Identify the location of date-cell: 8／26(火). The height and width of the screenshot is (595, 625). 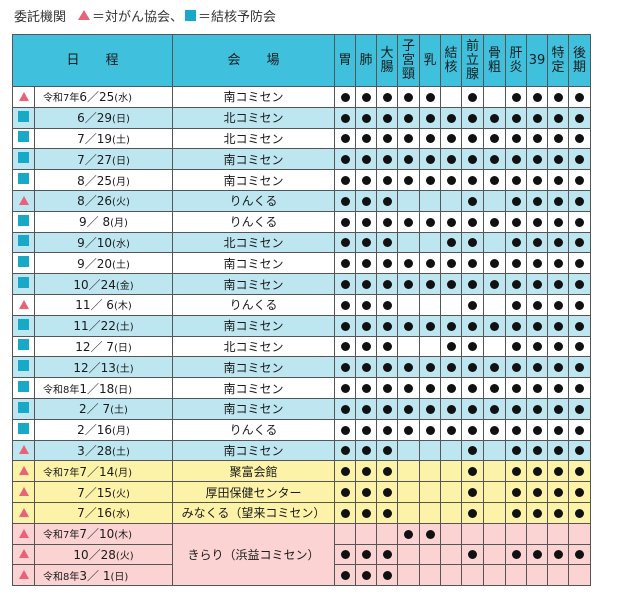
(103, 200).